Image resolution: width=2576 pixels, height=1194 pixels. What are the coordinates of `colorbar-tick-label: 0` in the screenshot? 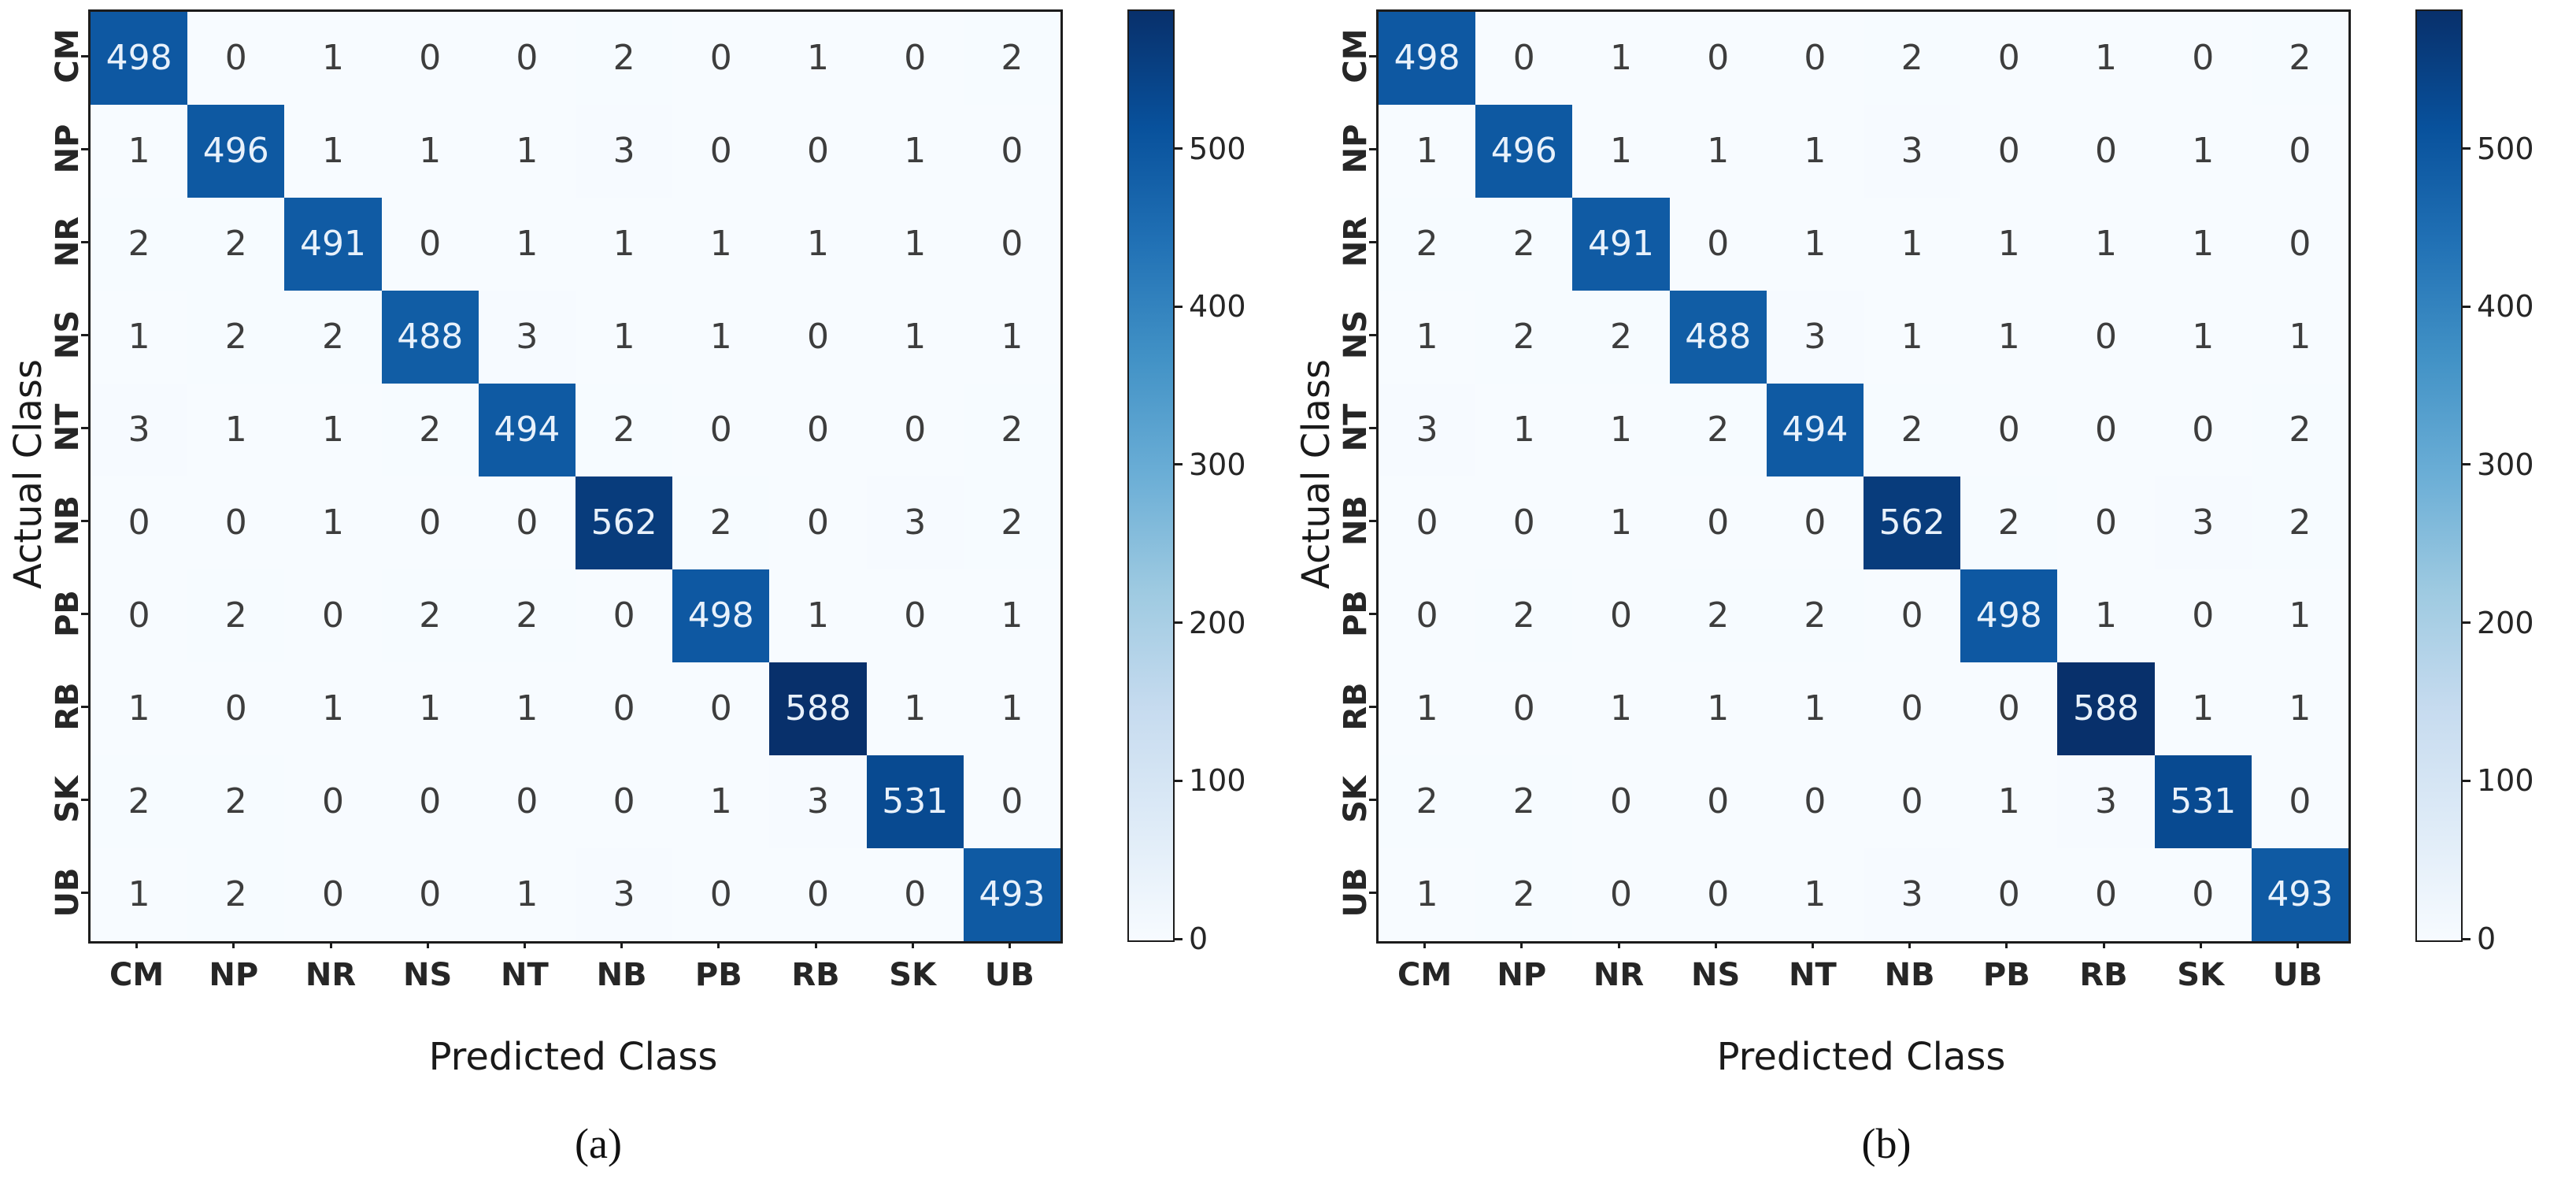 It's located at (1198, 938).